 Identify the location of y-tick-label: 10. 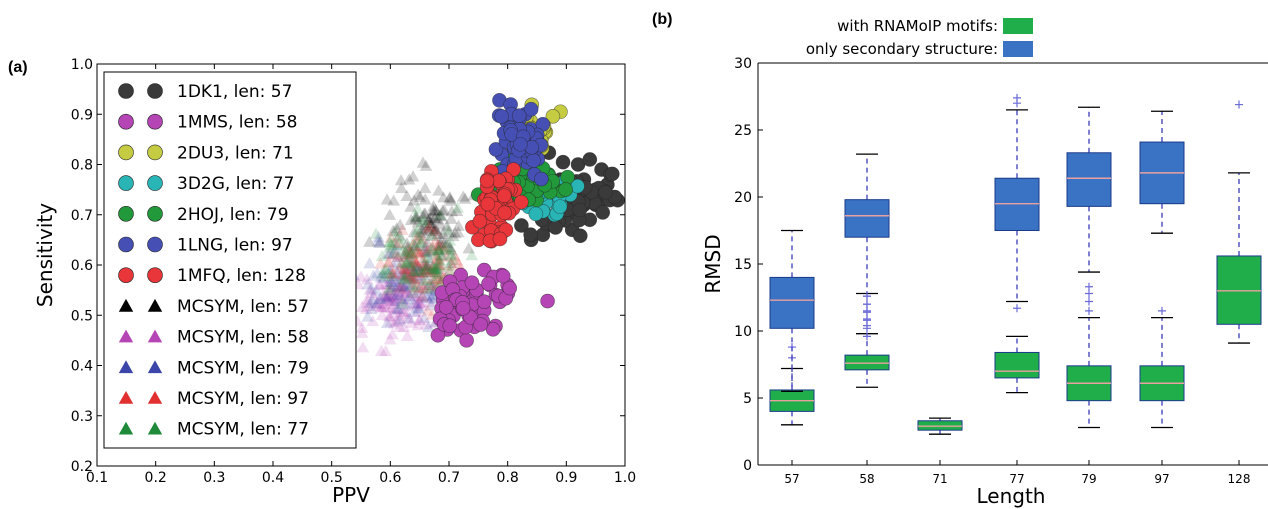
(743, 332).